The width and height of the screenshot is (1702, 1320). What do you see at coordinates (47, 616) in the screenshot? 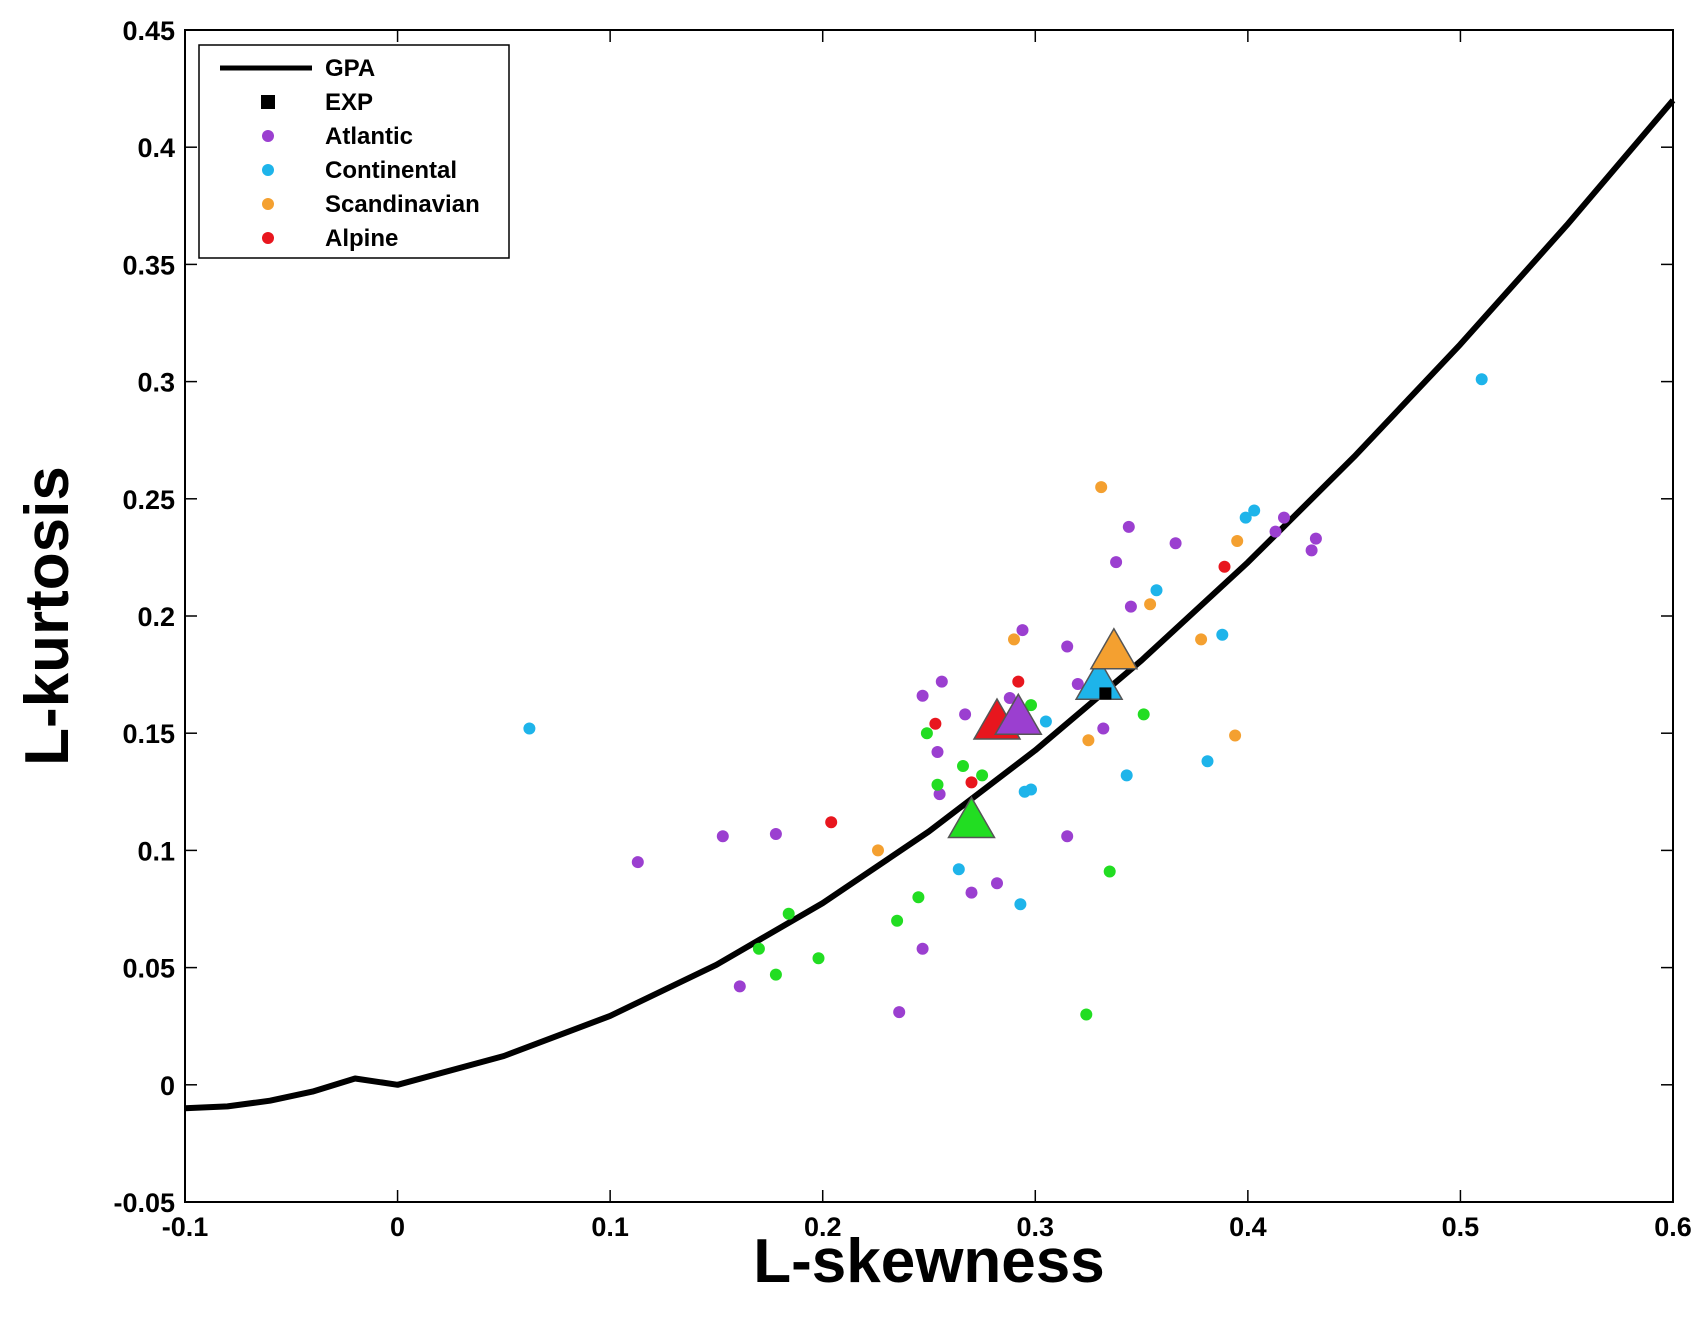
I see `y-axis-title: L-kurtosis` at bounding box center [47, 616].